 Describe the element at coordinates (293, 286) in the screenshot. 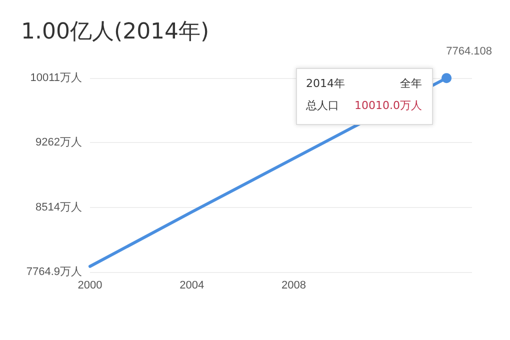

I see `x-tick-label: 2008` at that location.